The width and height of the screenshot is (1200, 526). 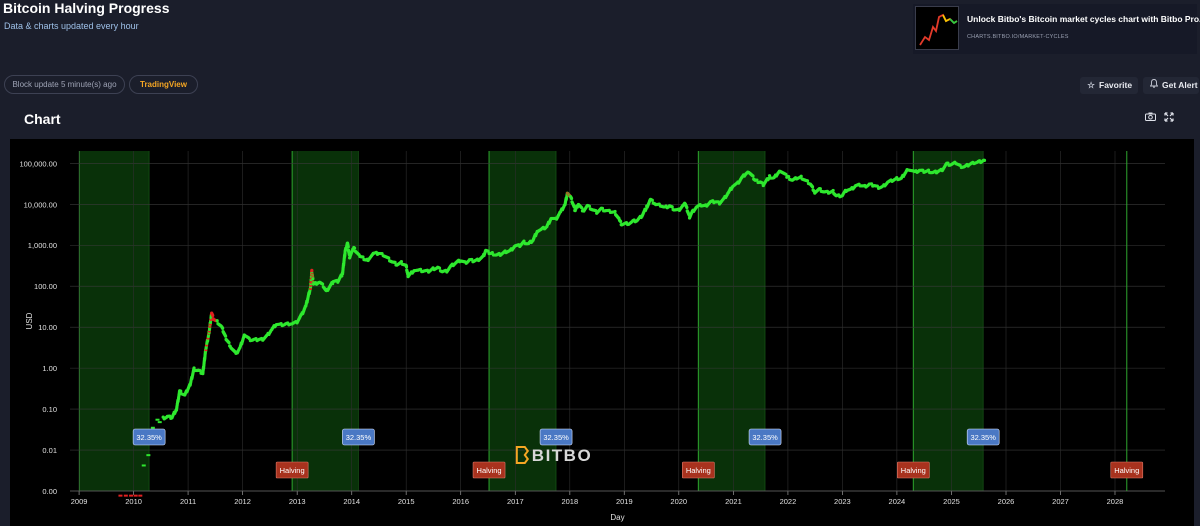 I want to click on x-tick-label: 2013, so click(x=297, y=501).